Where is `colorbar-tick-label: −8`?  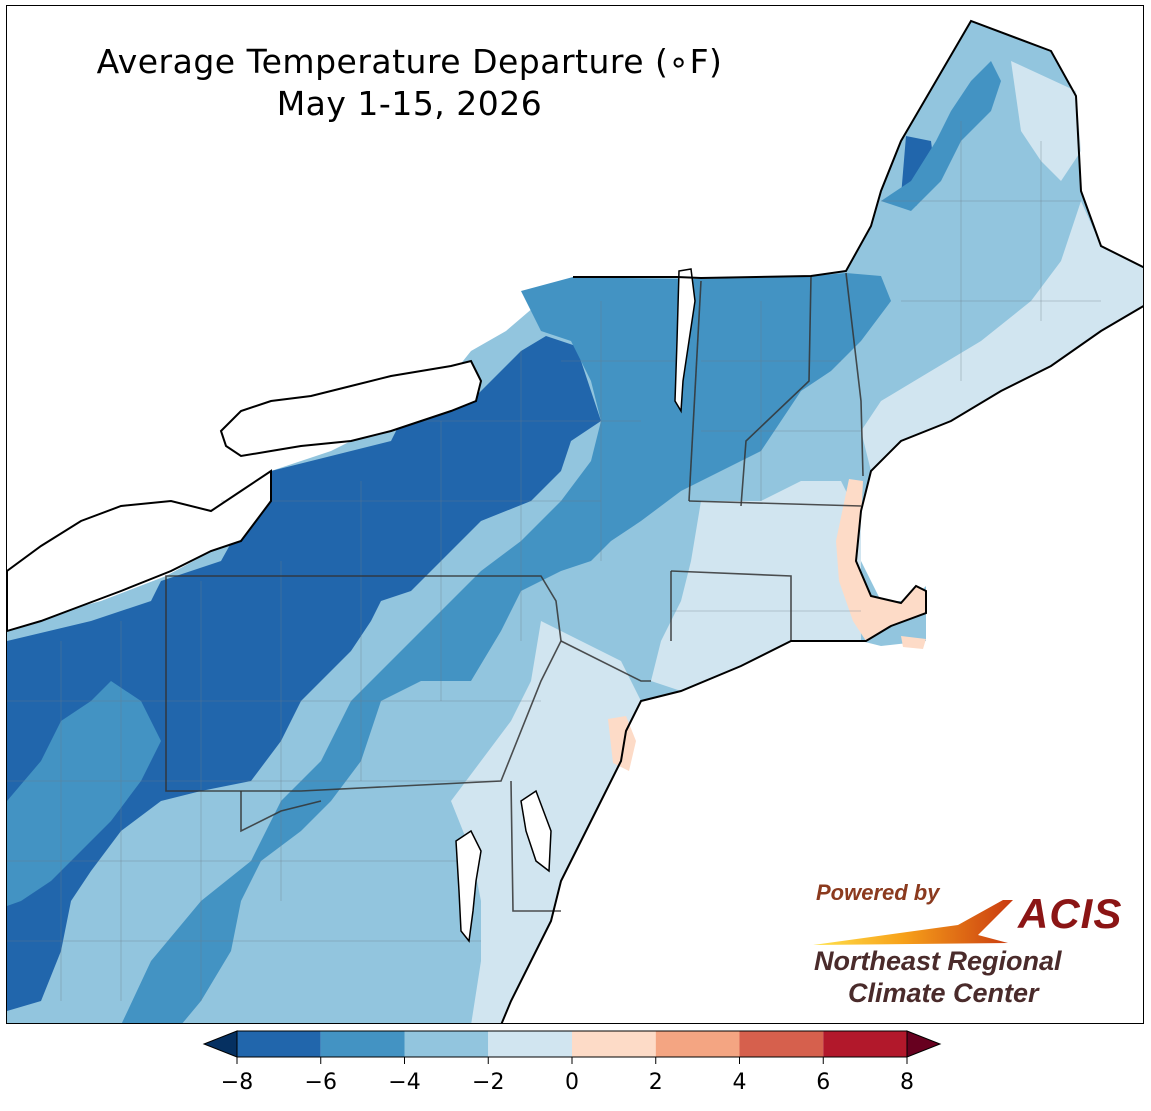 colorbar-tick-label: −8 is located at coordinates (237, 1082).